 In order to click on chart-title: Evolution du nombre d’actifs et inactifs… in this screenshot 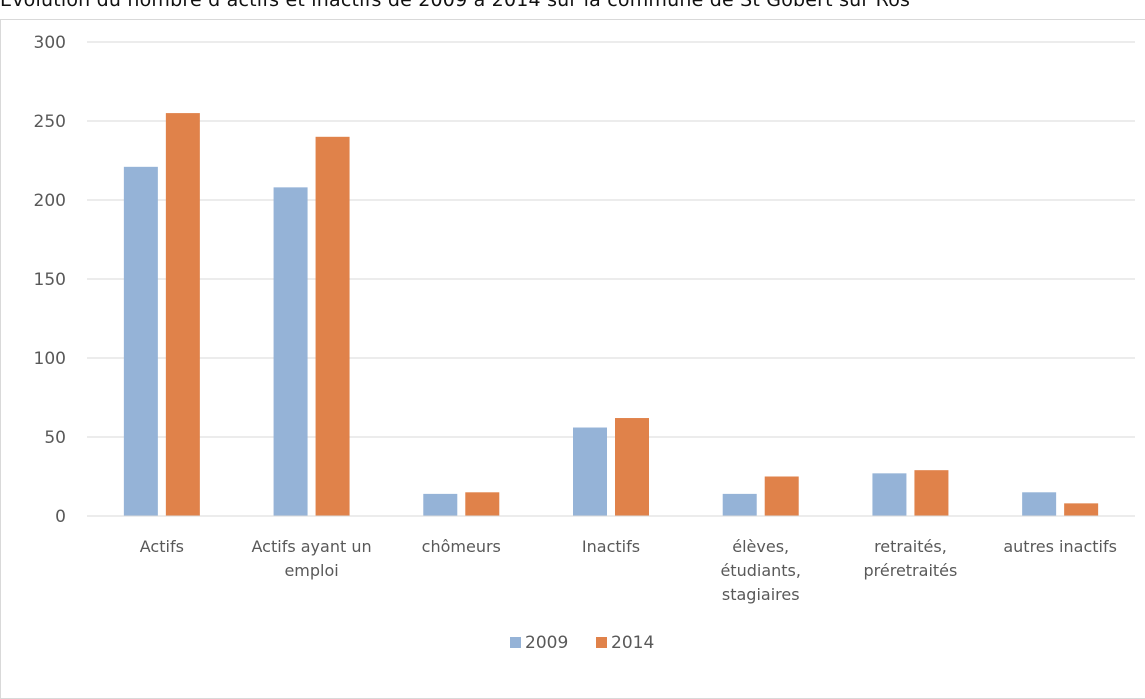, I will do `click(455, 5)`.